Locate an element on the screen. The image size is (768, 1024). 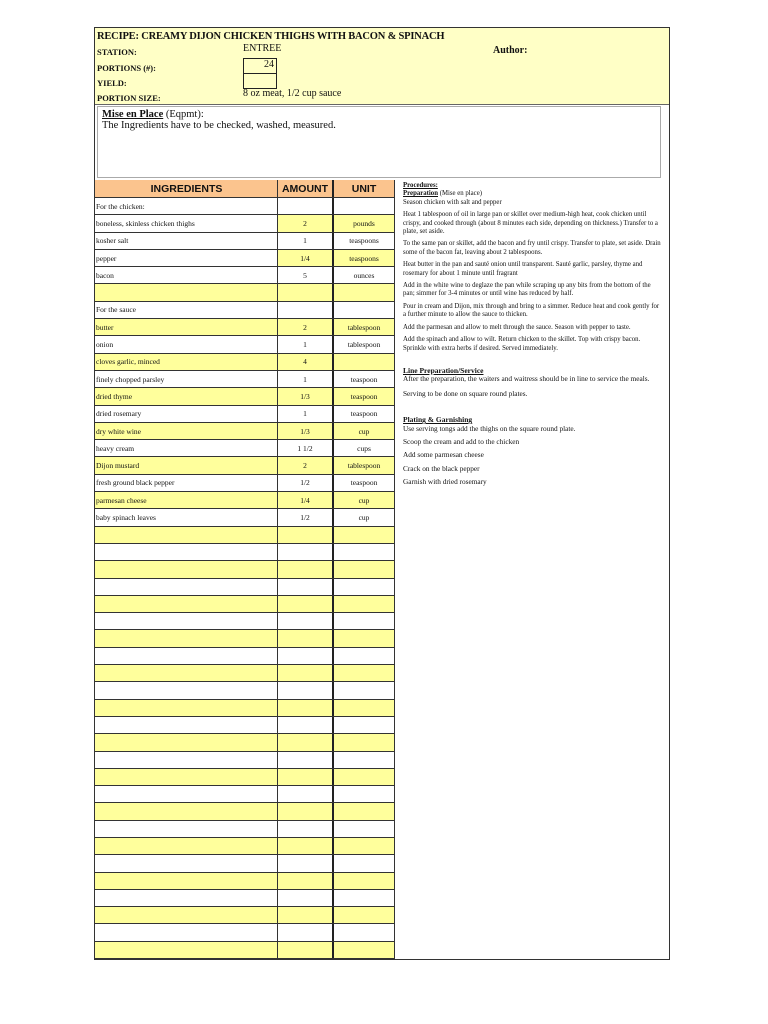
cell-amount: 4 is located at coordinates (306, 361).